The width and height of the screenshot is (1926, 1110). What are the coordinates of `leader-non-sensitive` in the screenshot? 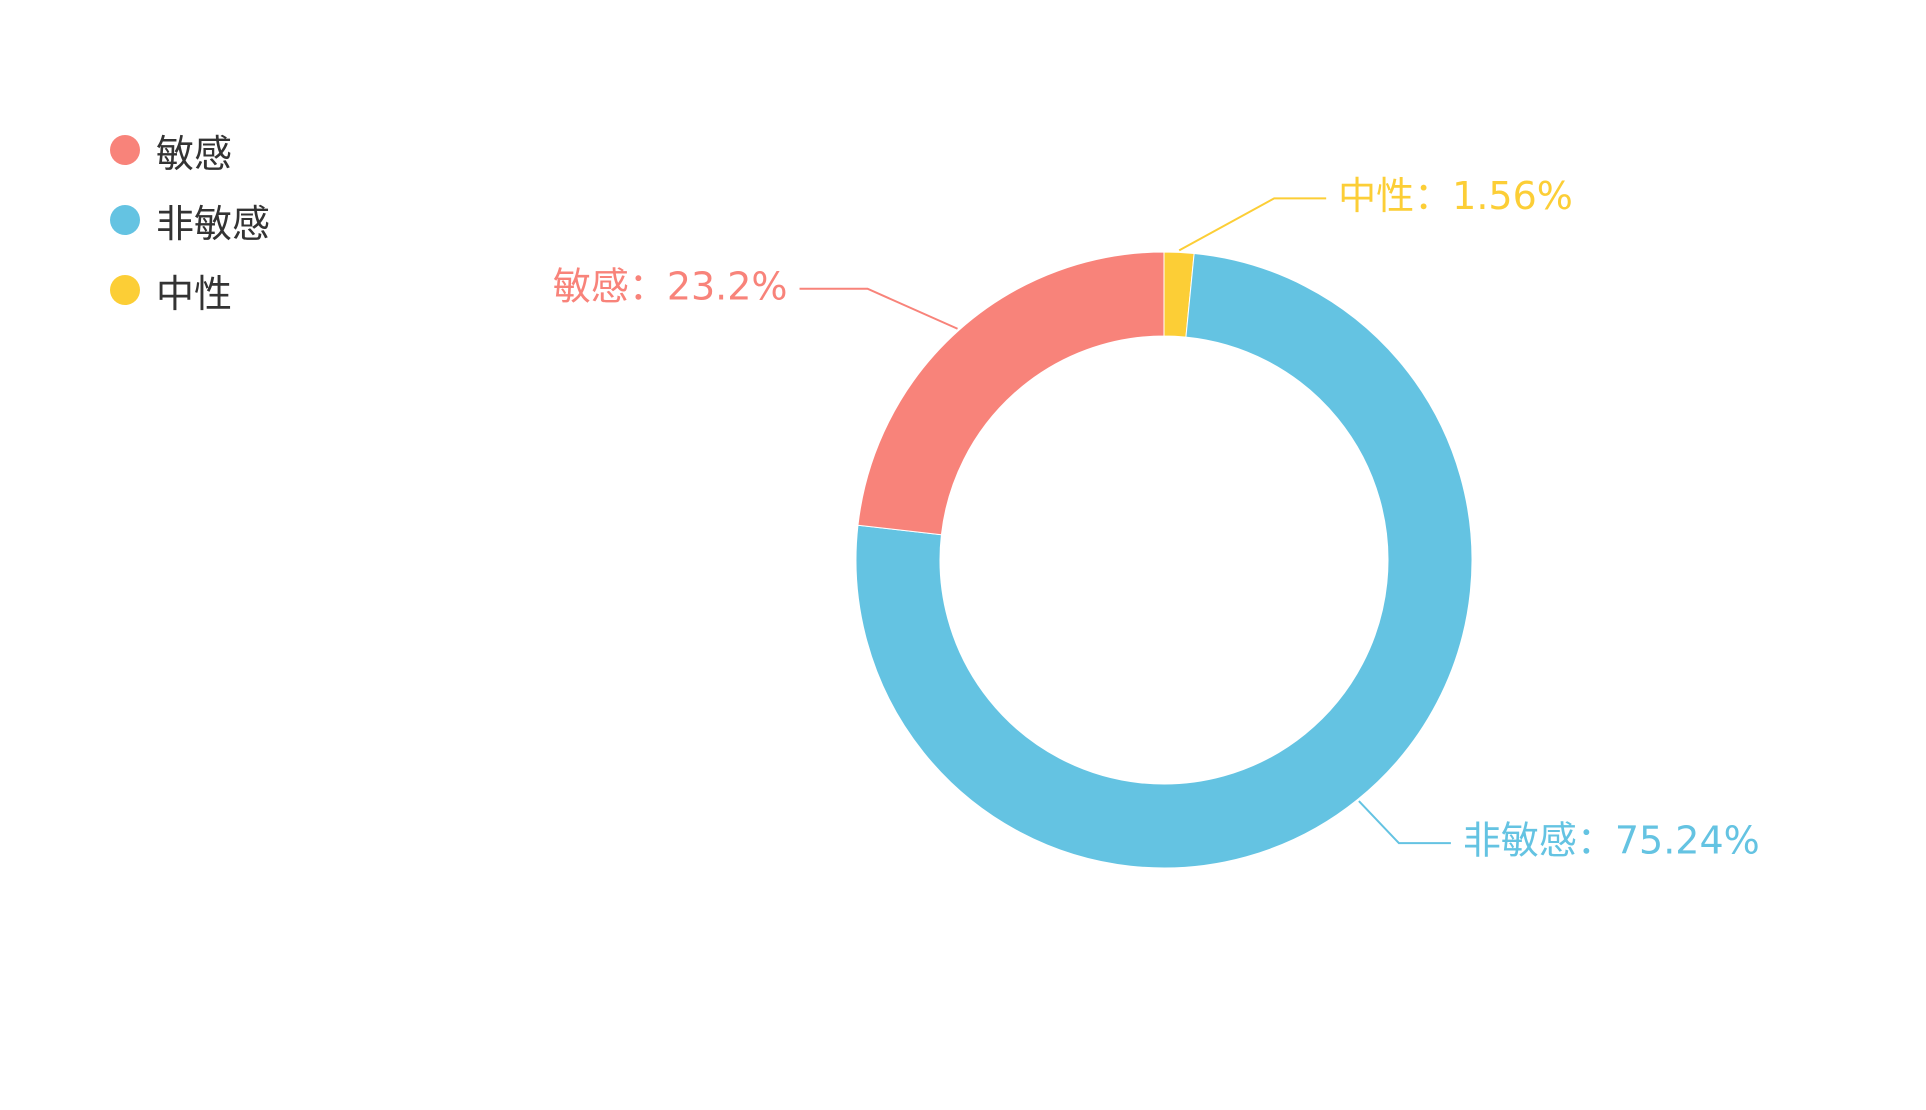 It's located at (1404, 822).